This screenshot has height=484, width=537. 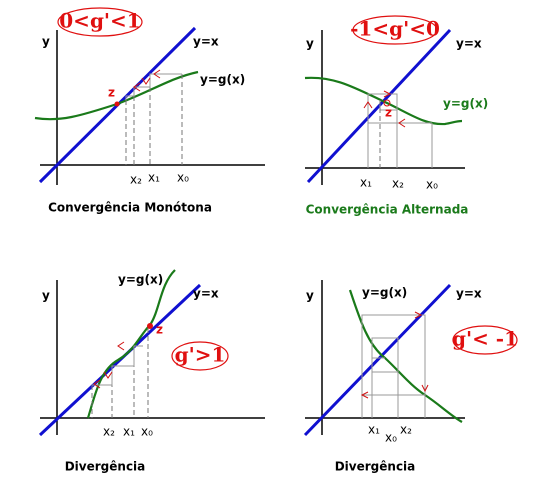 What do you see at coordinates (387, 210) in the screenshot?
I see `caption: Convergência Alternada` at bounding box center [387, 210].